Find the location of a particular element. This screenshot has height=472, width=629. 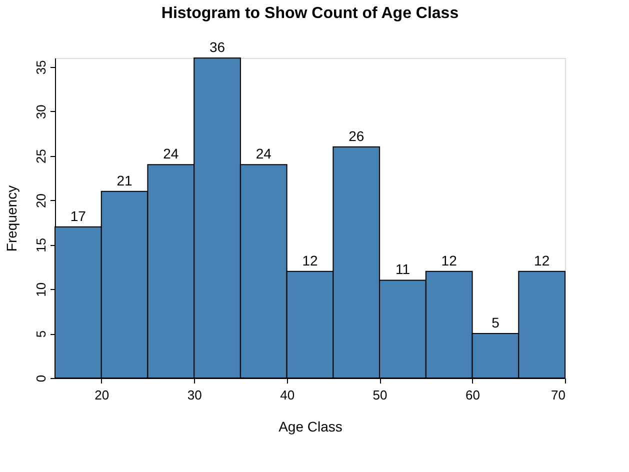

x-tick-label: 40 is located at coordinates (287, 395).